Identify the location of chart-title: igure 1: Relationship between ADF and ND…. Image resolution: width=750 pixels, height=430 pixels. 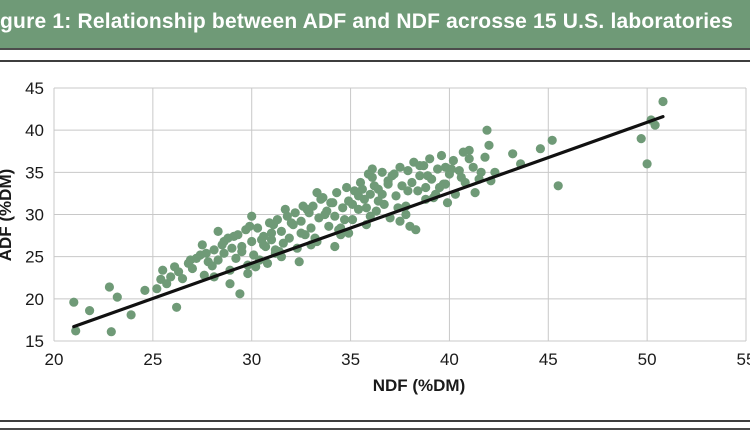
(367, 21).